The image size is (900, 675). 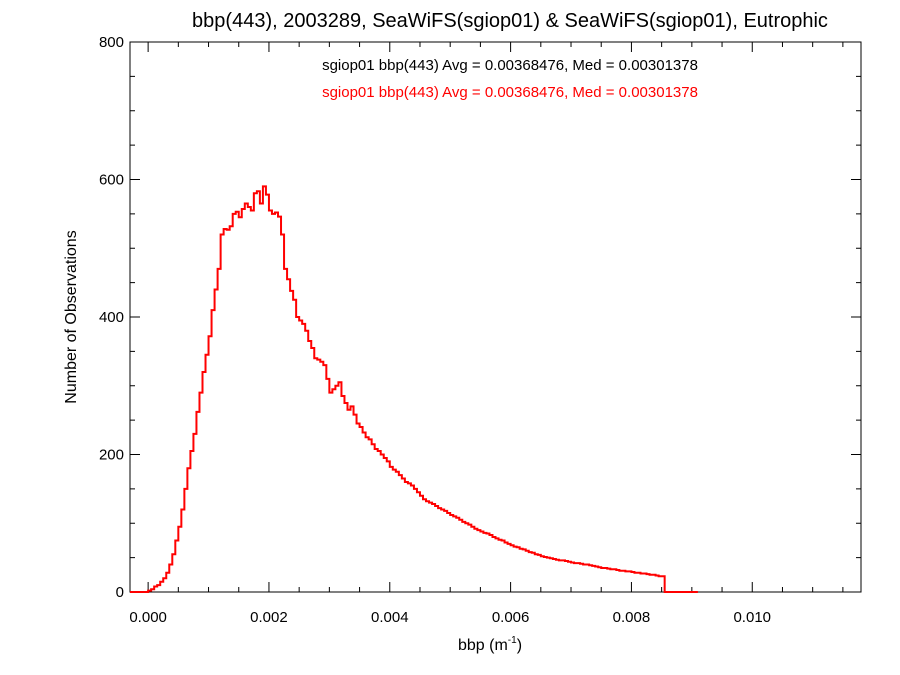 I want to click on x-tick-label: 0.000, so click(x=148, y=617).